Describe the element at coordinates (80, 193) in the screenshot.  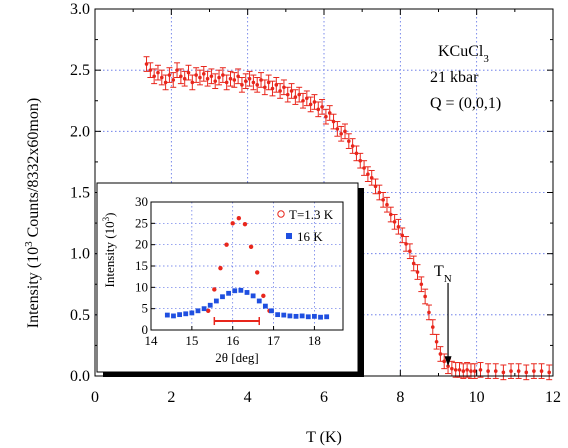
I see `main-y-tick-label: 1.5` at that location.